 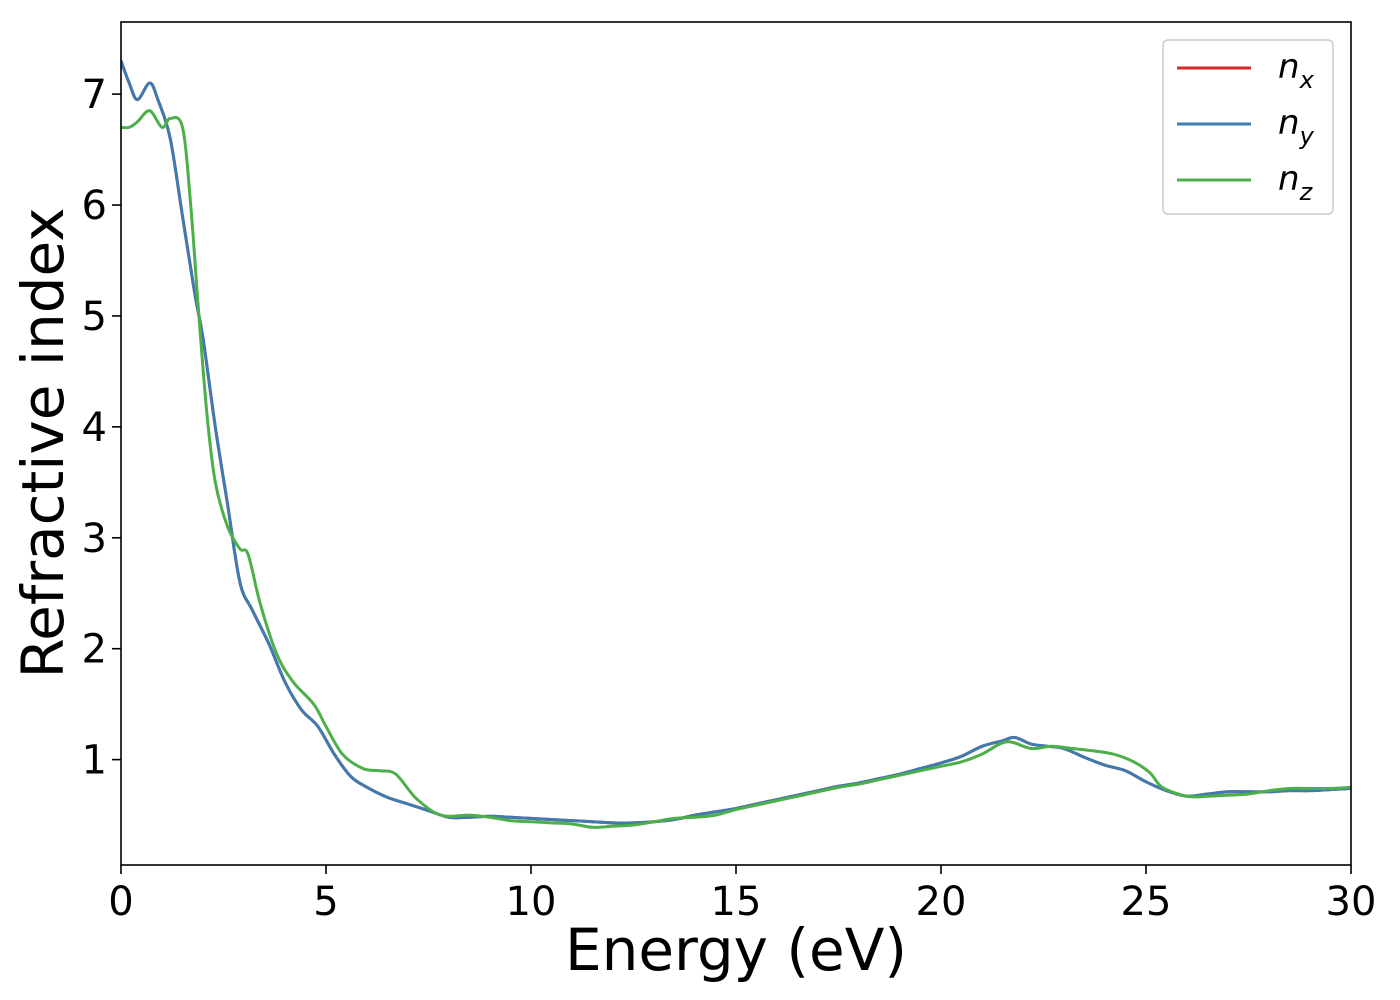 What do you see at coordinates (1296, 126) in the screenshot?
I see `legend-label-n-y: ny` at bounding box center [1296, 126].